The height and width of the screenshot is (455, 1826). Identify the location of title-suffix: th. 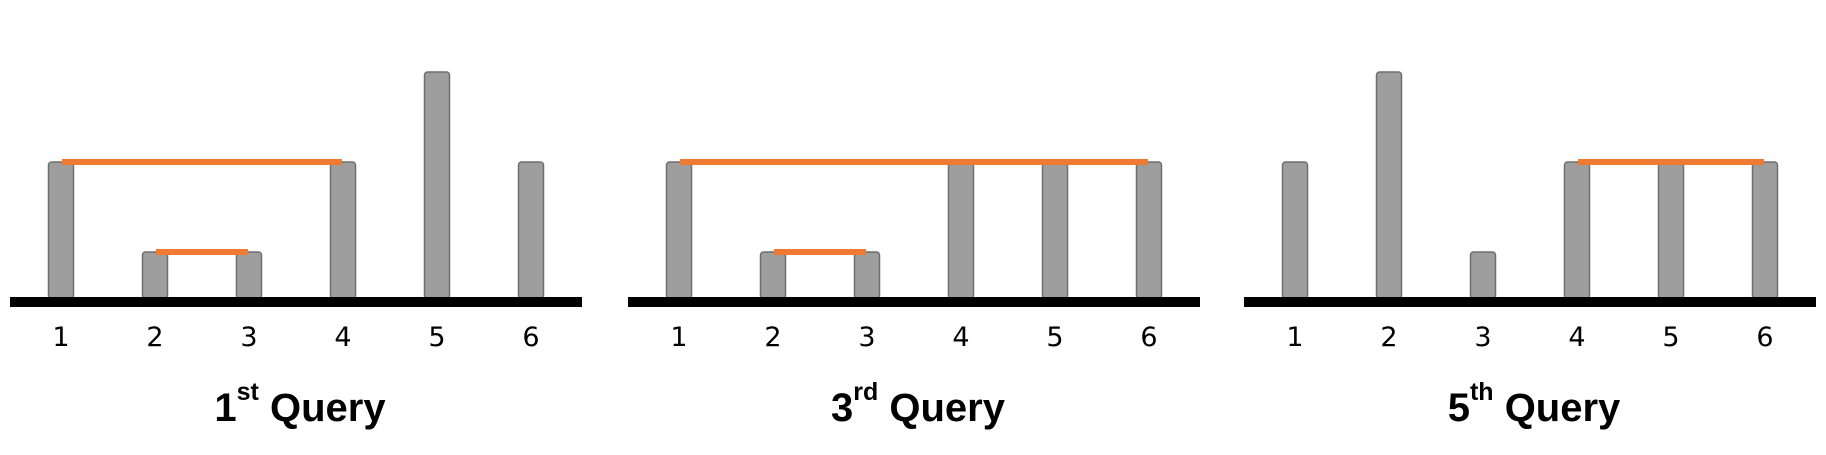
(1481, 392).